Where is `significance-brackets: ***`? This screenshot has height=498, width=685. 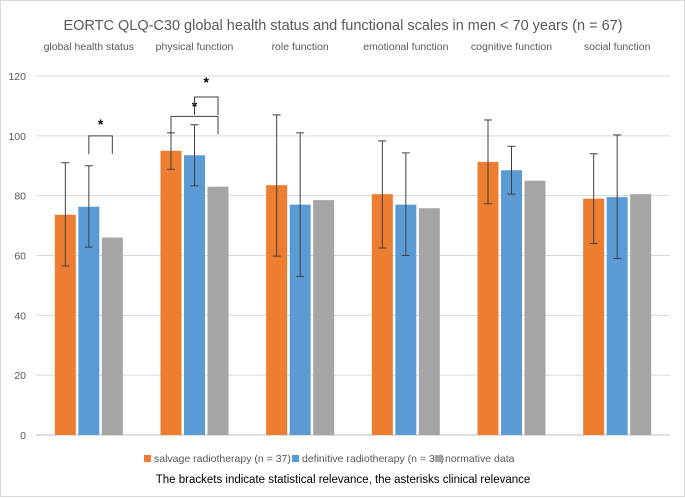
significance-brackets: *** is located at coordinates (153, 114).